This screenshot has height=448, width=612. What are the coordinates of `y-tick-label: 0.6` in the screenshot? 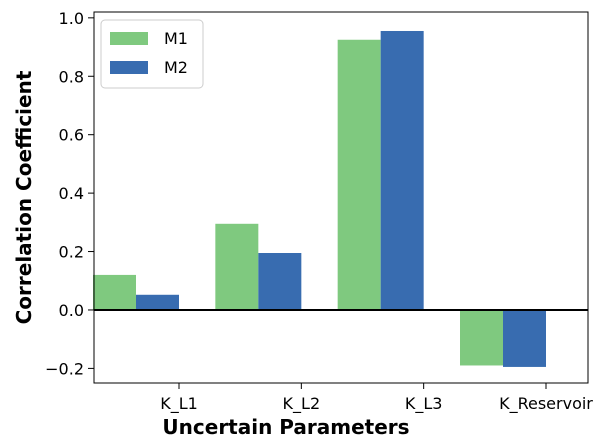 It's located at (71, 135).